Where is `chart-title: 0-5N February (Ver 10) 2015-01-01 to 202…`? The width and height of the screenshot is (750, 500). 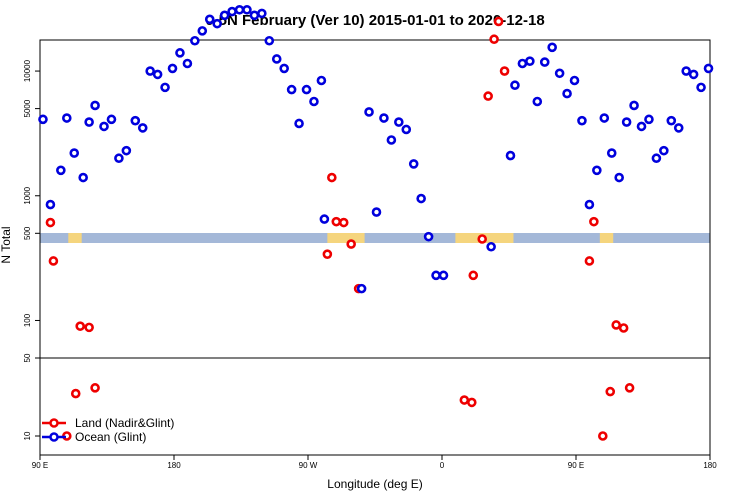 chart-title: 0-5N February (Ver 10) 2015-01-01 to 202… is located at coordinates (374, 20).